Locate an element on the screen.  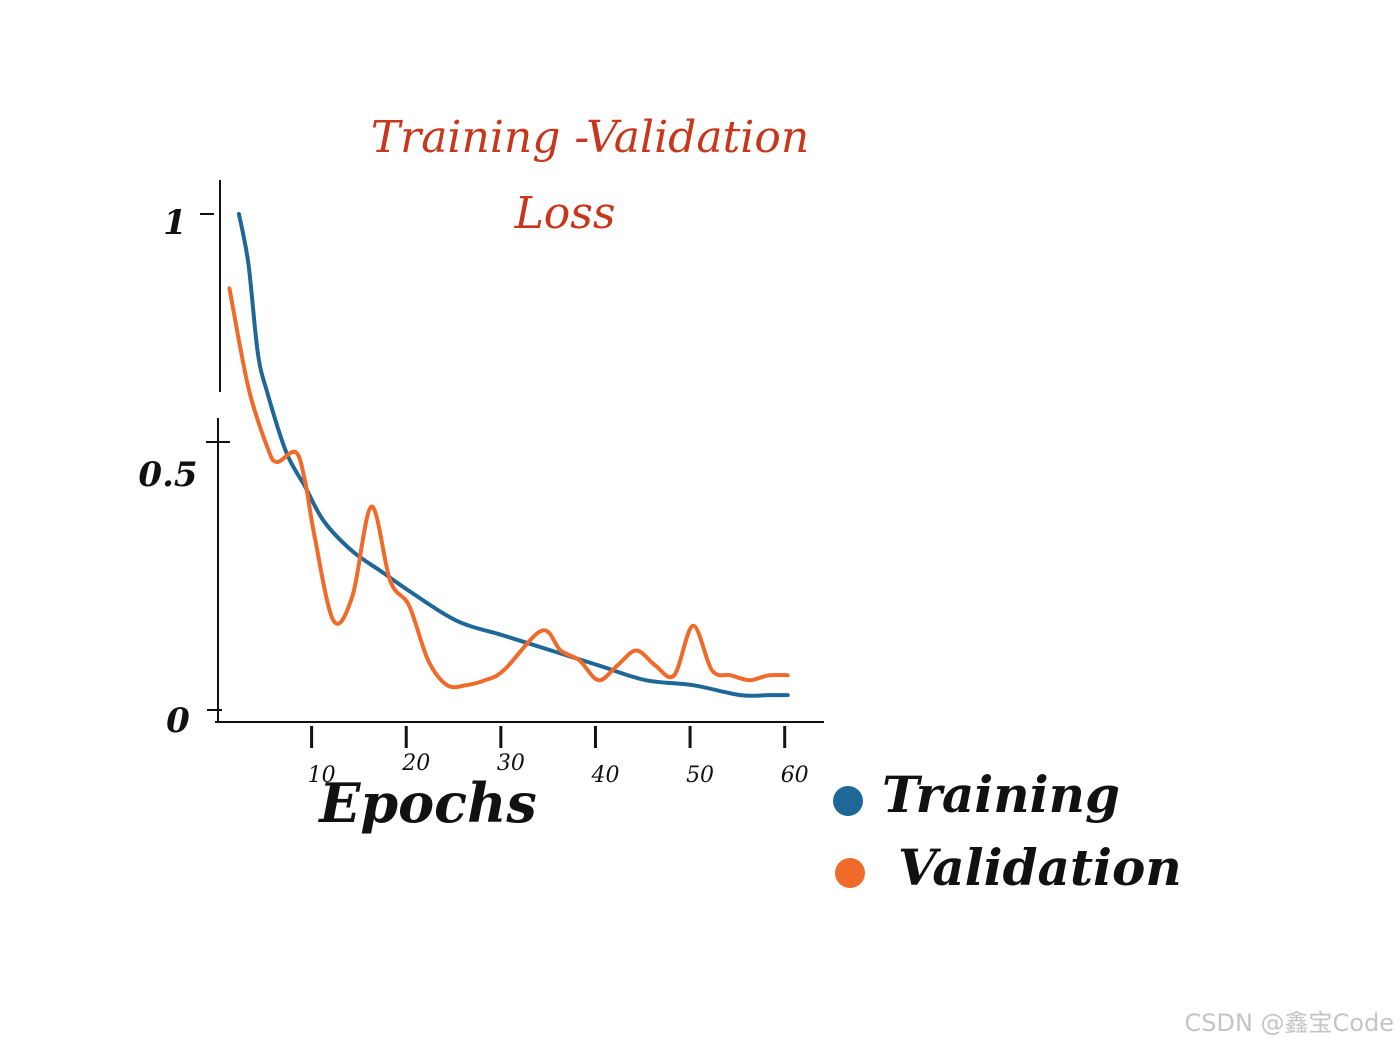
legend-label-training: Training is located at coordinates (1001, 794).